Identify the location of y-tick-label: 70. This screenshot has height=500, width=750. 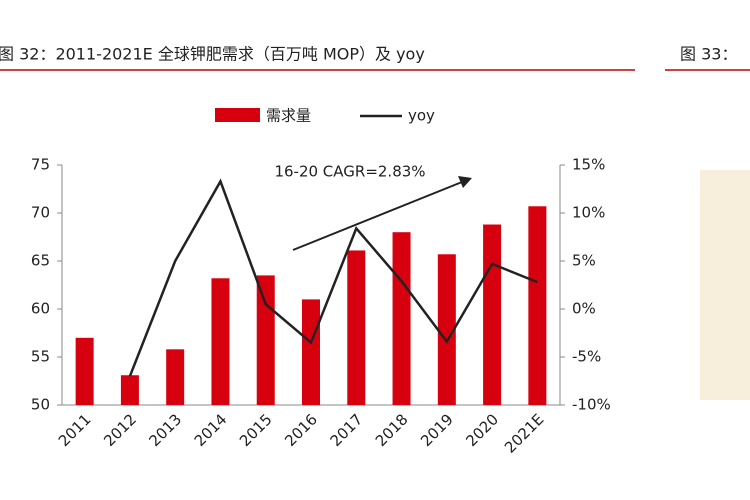
(40, 213).